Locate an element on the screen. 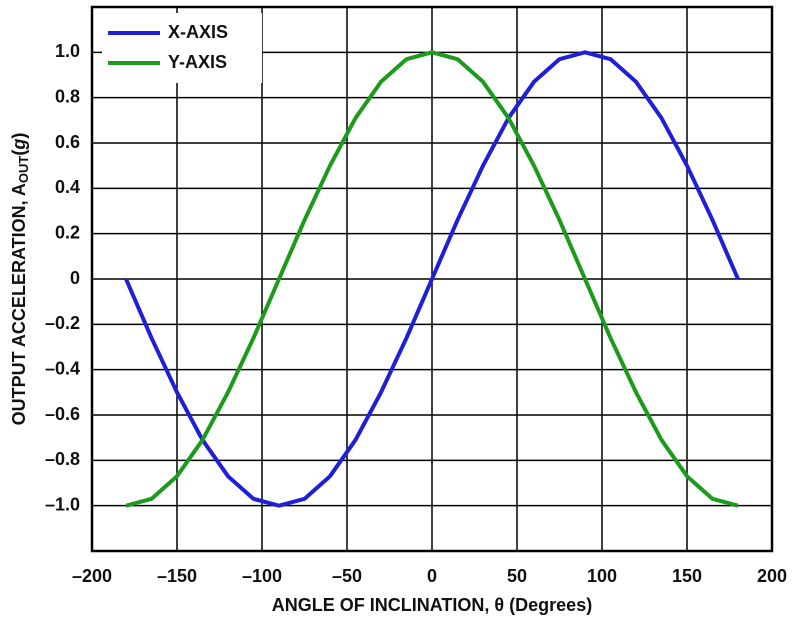 Image resolution: width=800 pixels, height=625 pixels. y-tick-label: 0.8 is located at coordinates (67, 96).